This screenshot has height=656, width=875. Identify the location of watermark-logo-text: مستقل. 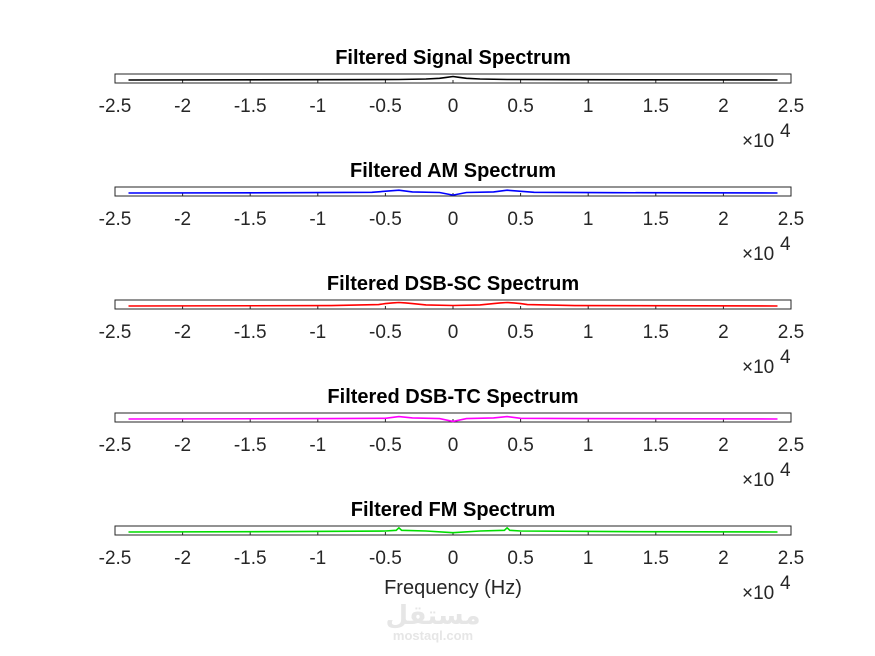
(432, 615).